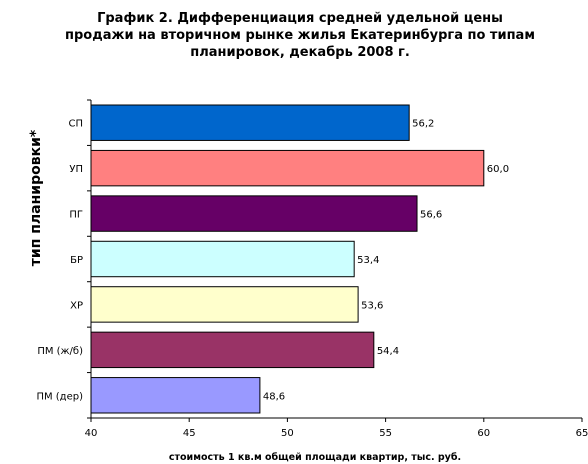  I want to click on category-label-4: ХР, so click(76, 305).